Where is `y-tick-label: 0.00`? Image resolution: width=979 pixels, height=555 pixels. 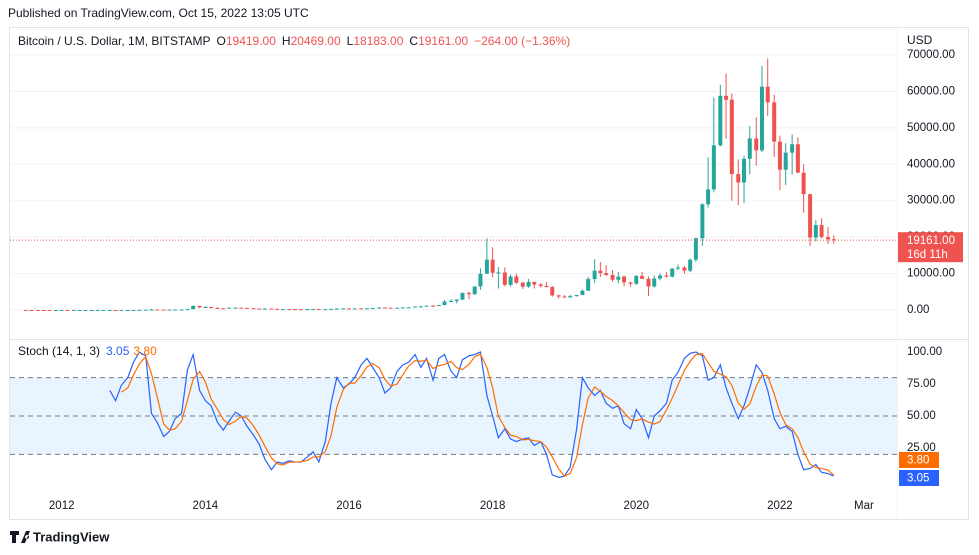
y-tick-label: 0.00 is located at coordinates (918, 310).